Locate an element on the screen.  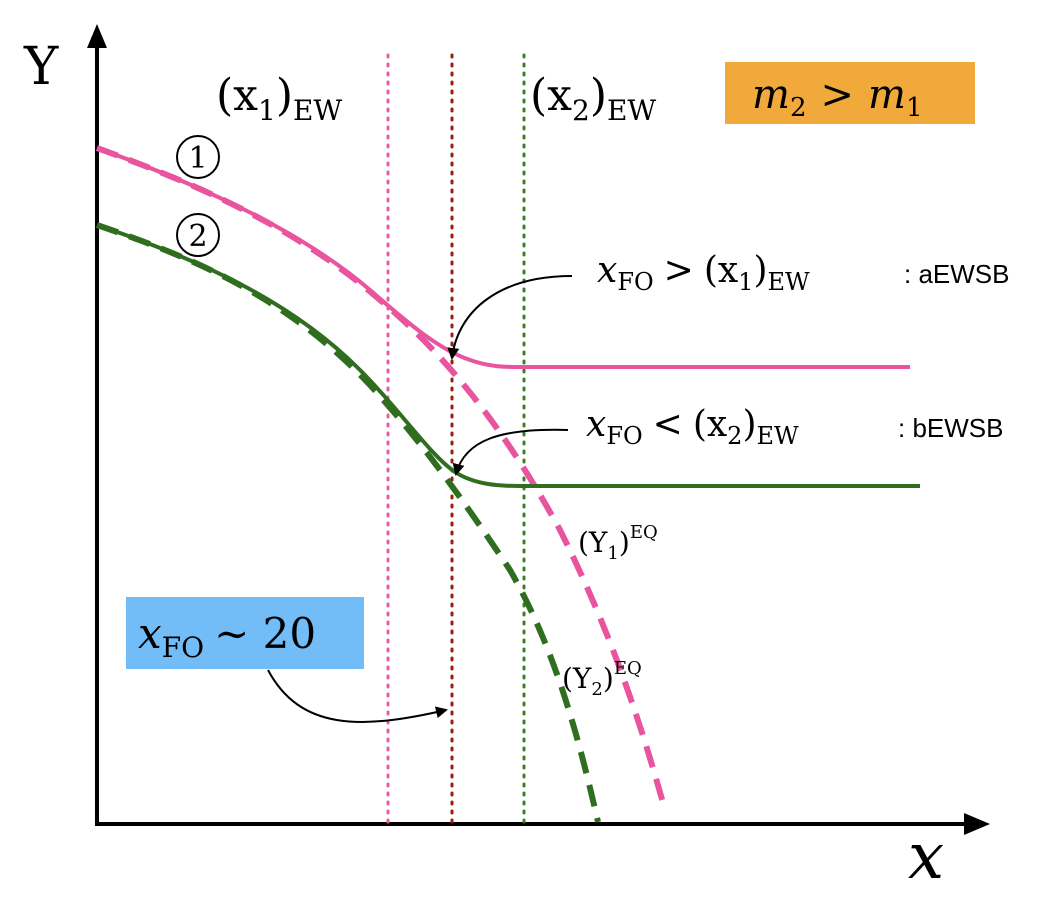
bewsb-rhs-ew: EW is located at coordinates (778, 436).